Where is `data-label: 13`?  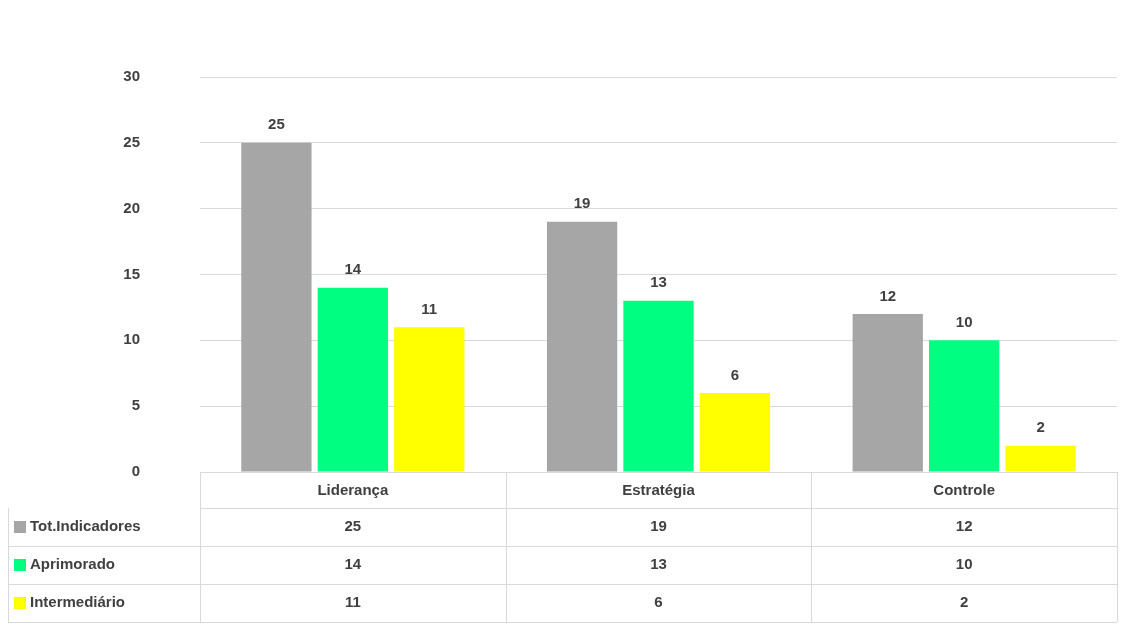 data-label: 13 is located at coordinates (658, 564).